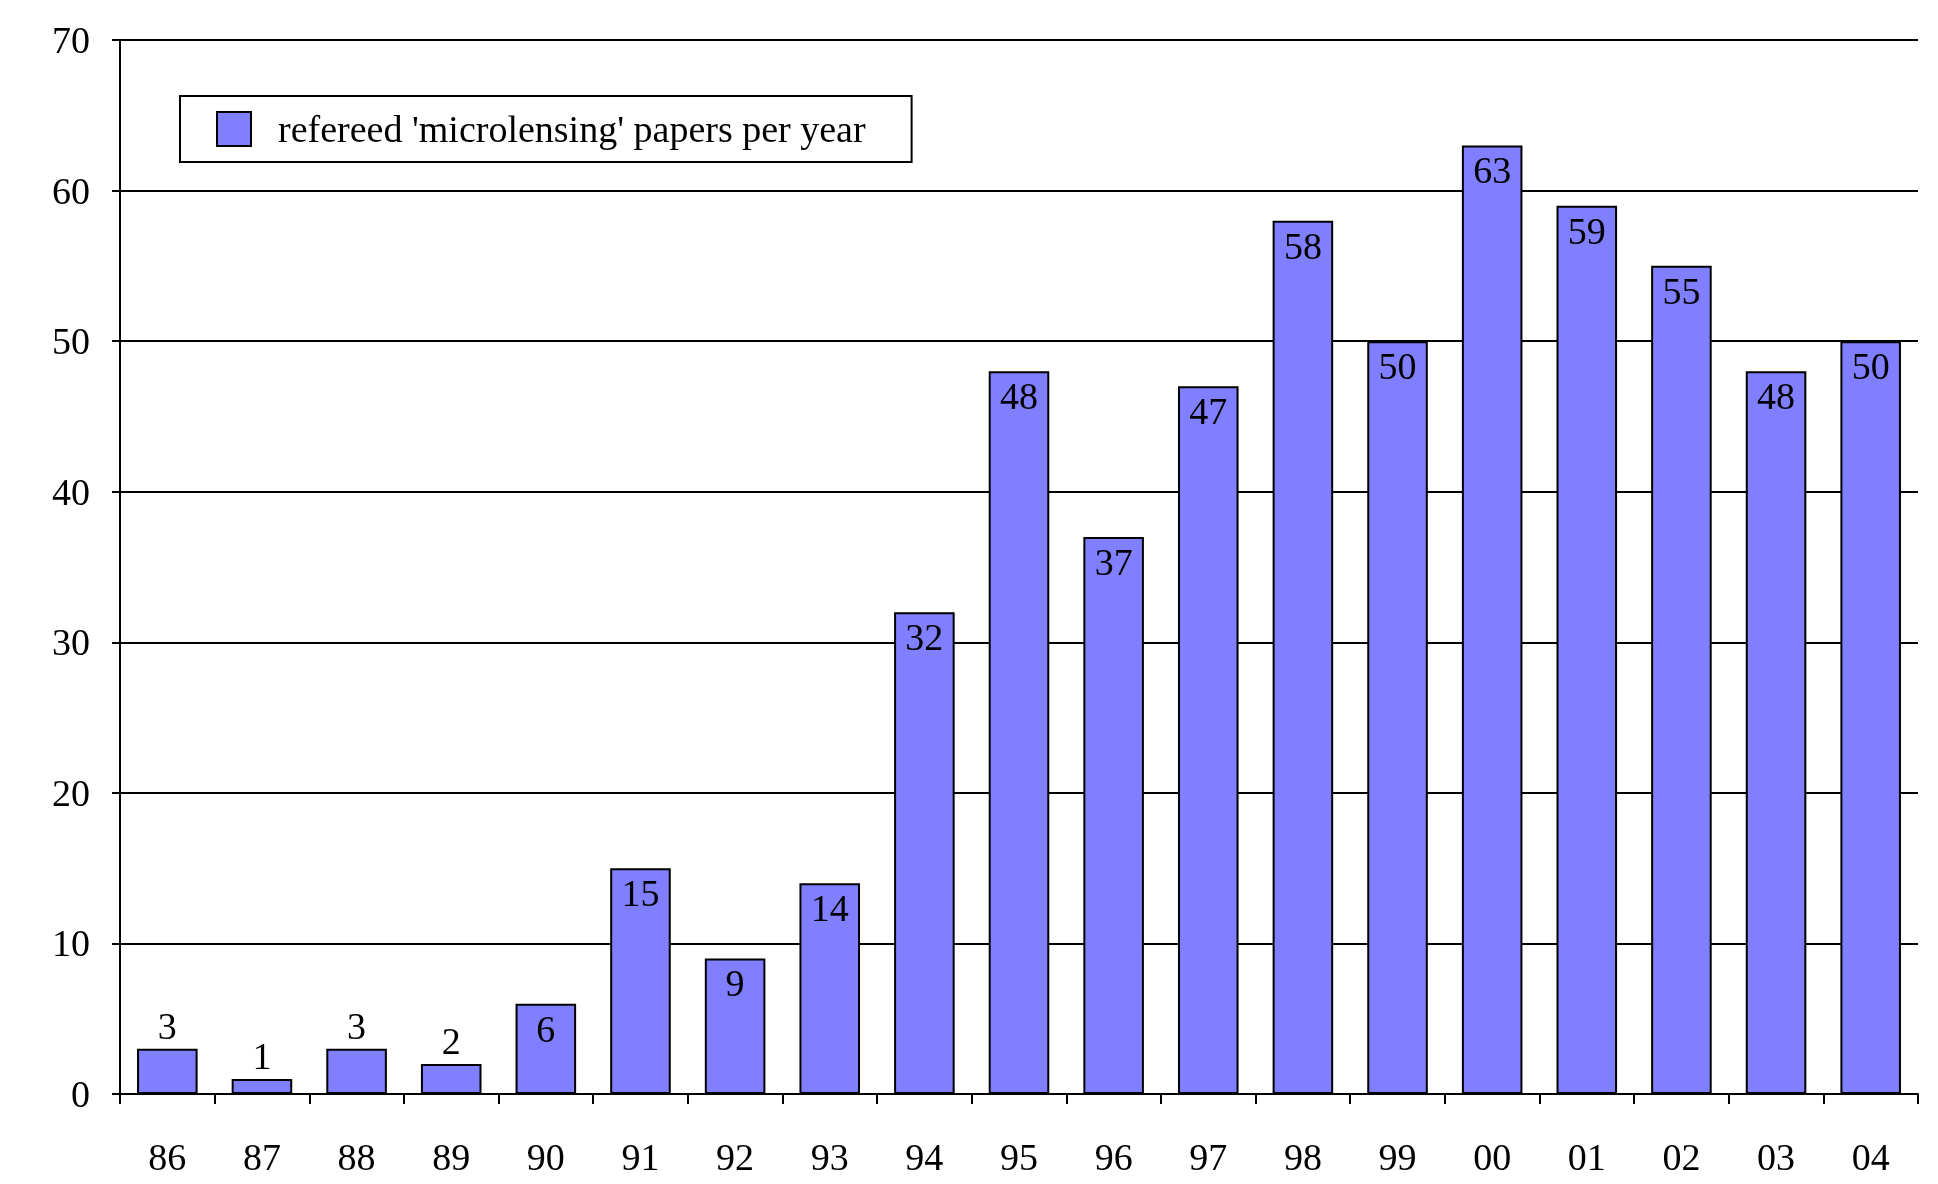 The width and height of the screenshot is (1938, 1184). What do you see at coordinates (71, 491) in the screenshot?
I see `y-tick-label: 40` at bounding box center [71, 491].